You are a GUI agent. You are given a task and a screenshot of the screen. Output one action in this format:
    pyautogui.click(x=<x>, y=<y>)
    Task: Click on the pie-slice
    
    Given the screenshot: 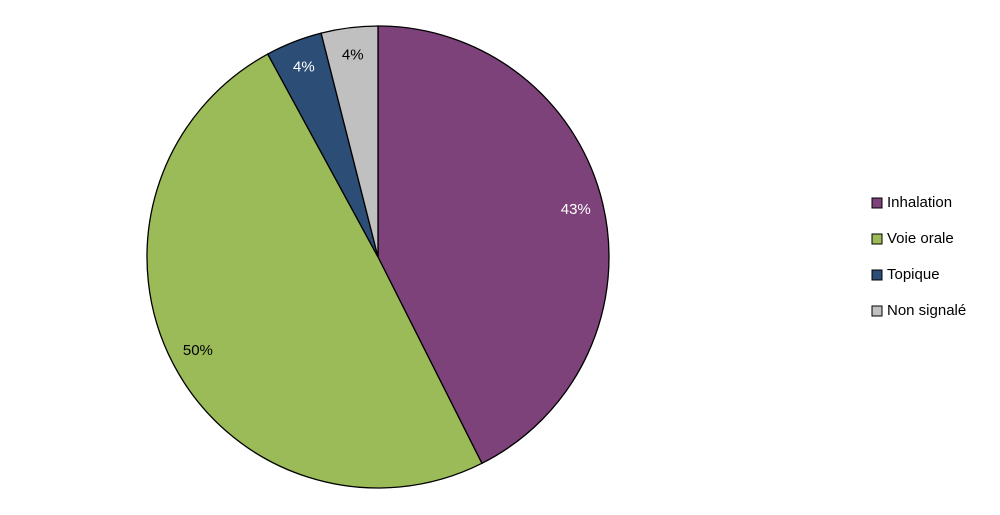 What is the action you would take?
    pyautogui.click(x=349, y=141)
    